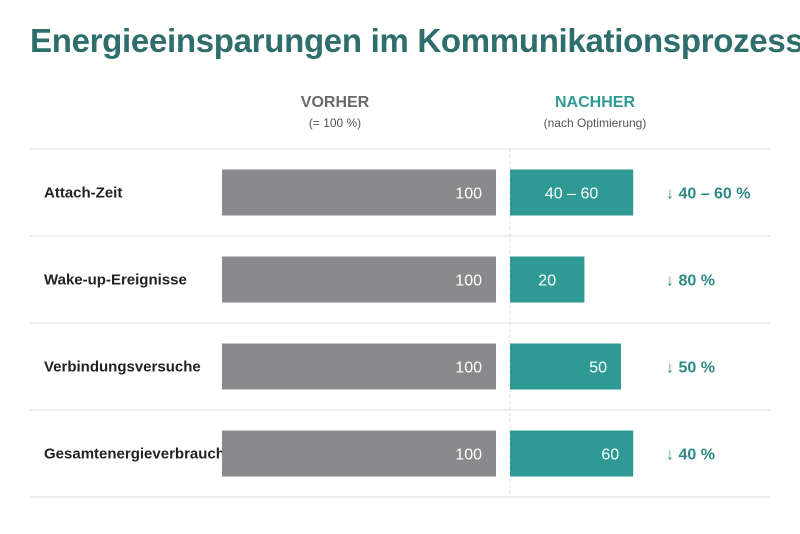  I want to click on category-label: Wake-up-Ereignisse, so click(115, 280).